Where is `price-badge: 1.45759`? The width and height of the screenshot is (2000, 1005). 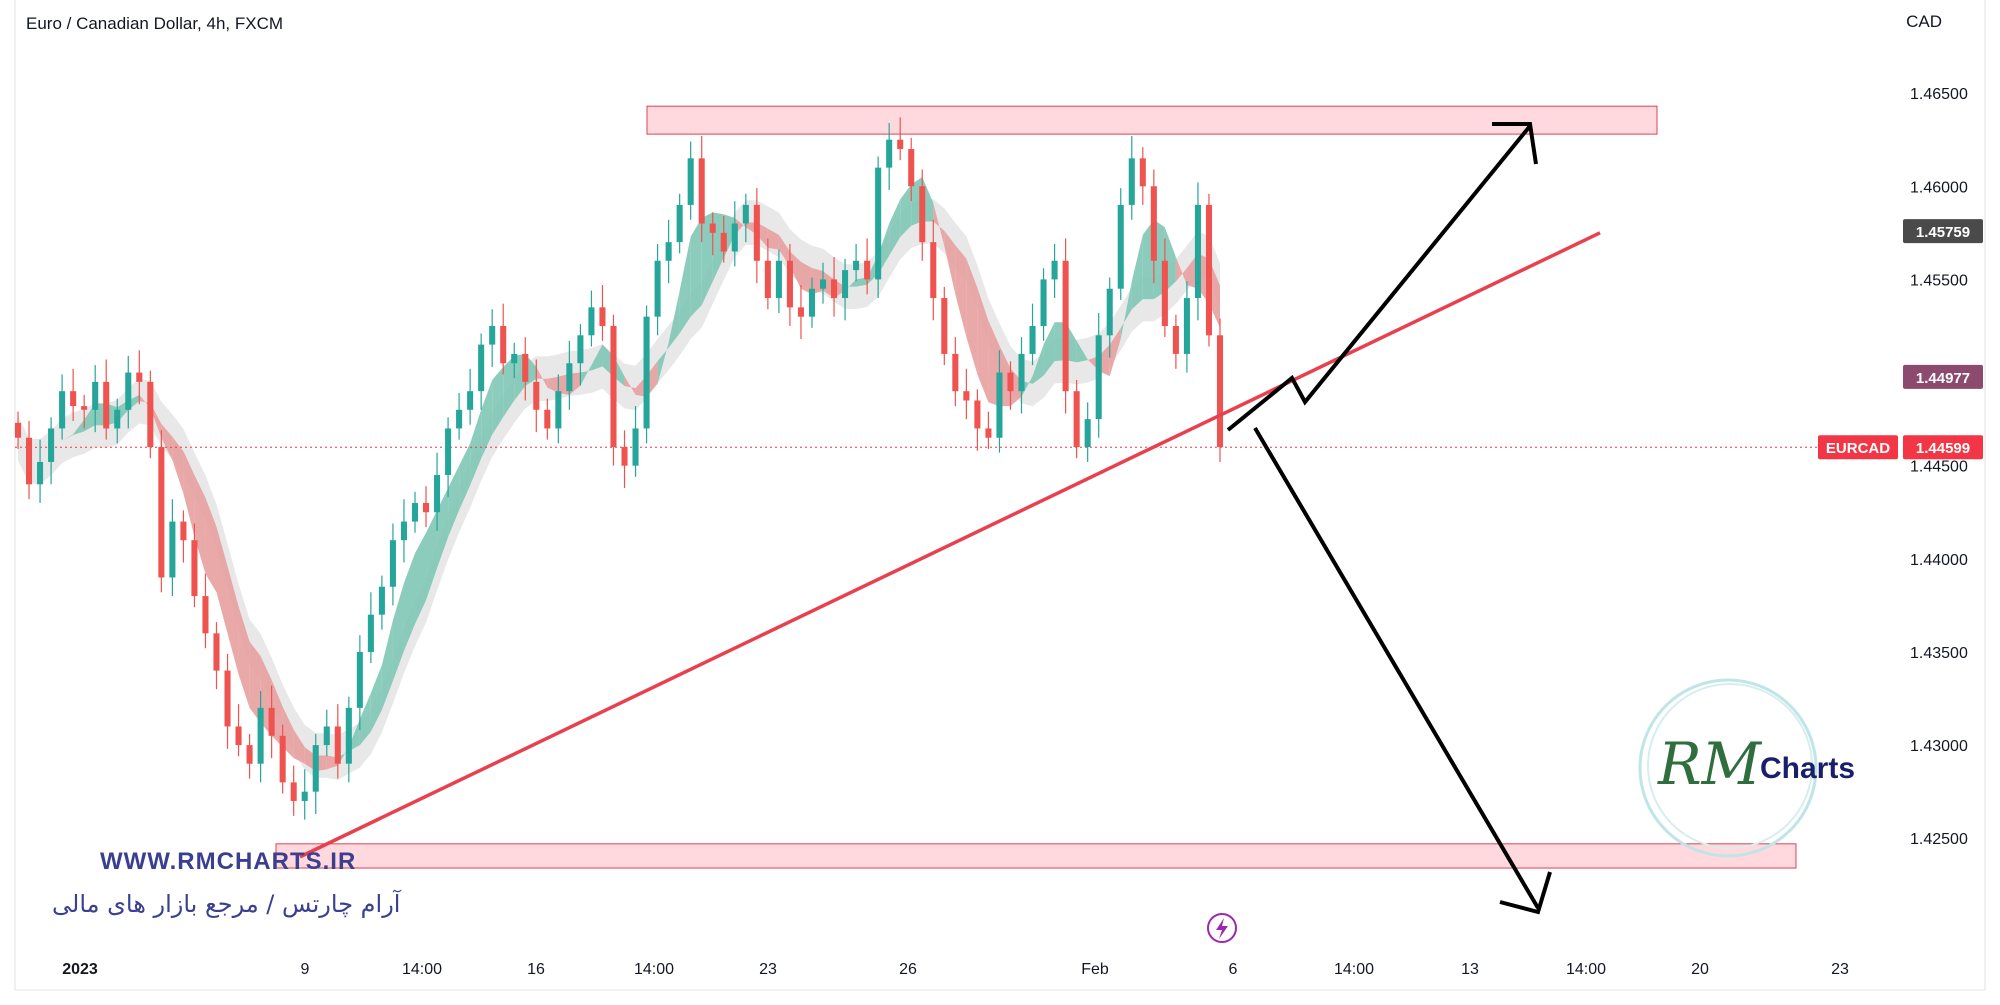 price-badge: 1.45759 is located at coordinates (1943, 231).